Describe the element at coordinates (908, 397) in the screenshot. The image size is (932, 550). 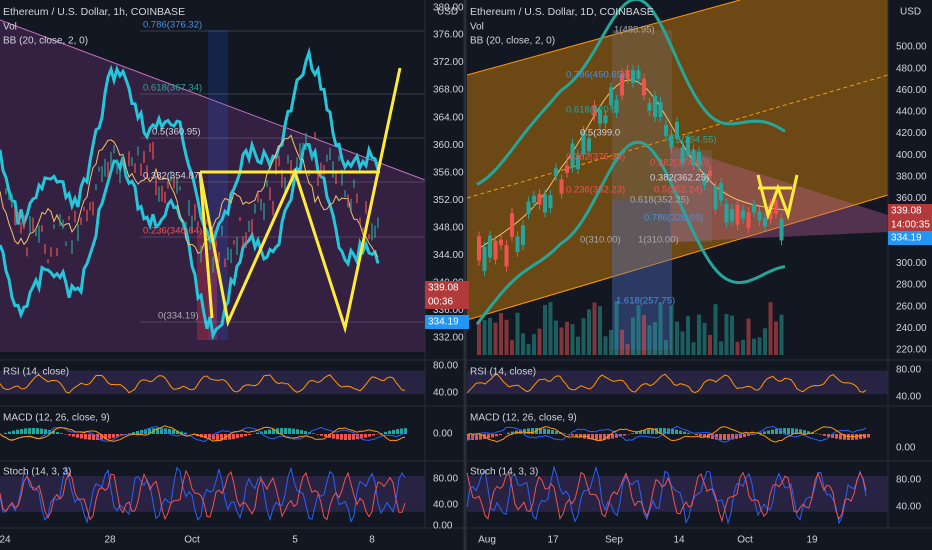
I see `indicator-axis-label: 40.00` at that location.